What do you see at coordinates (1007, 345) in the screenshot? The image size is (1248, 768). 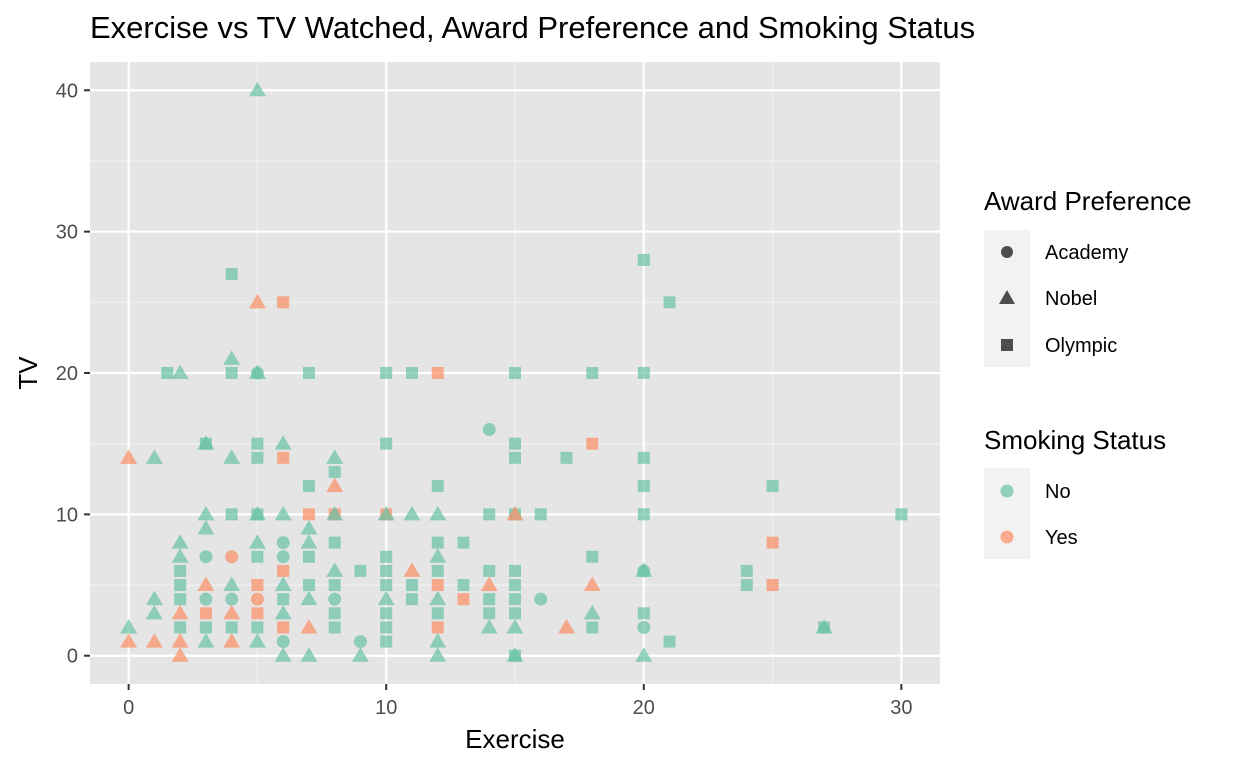 I see `legend-key-olympic` at bounding box center [1007, 345].